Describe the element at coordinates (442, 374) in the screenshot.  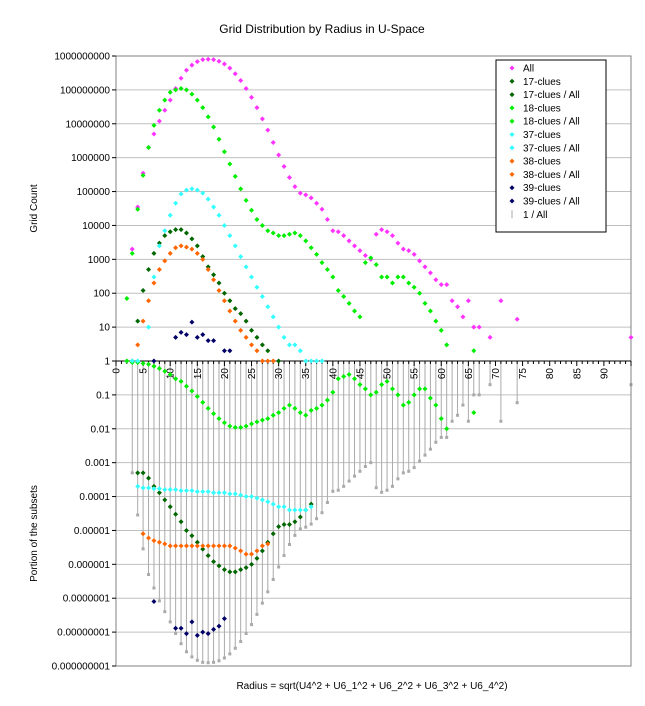
I see `x-tick-label: 60` at that location.